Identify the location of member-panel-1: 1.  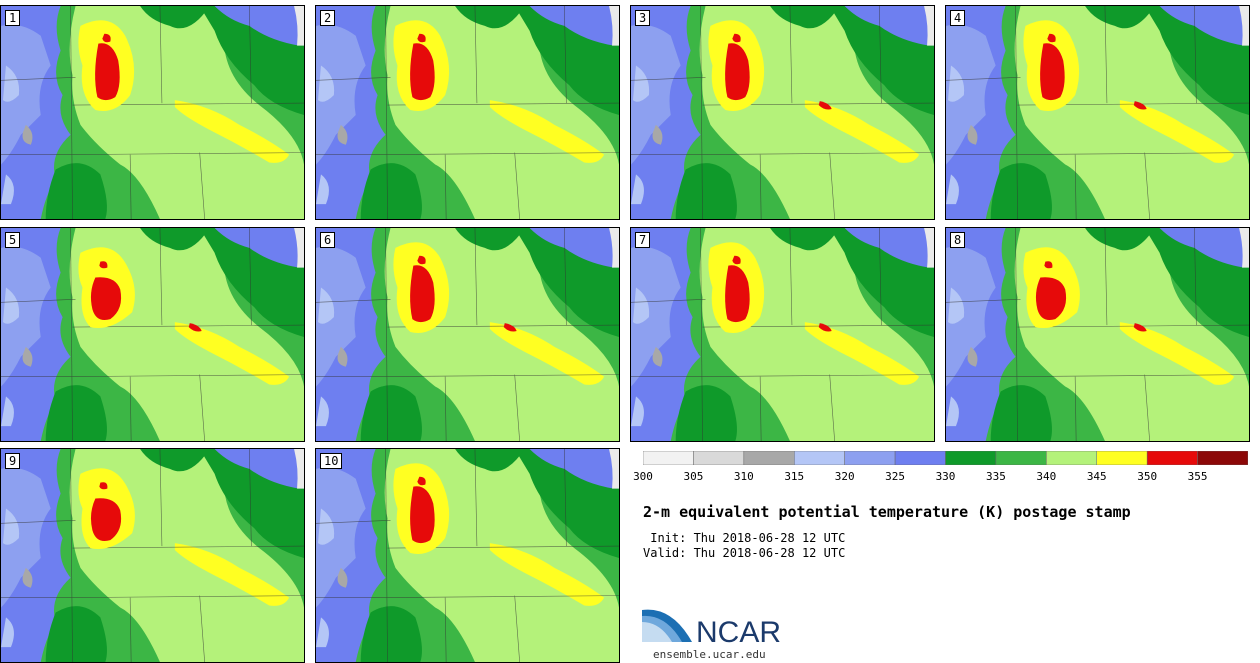
(152, 112).